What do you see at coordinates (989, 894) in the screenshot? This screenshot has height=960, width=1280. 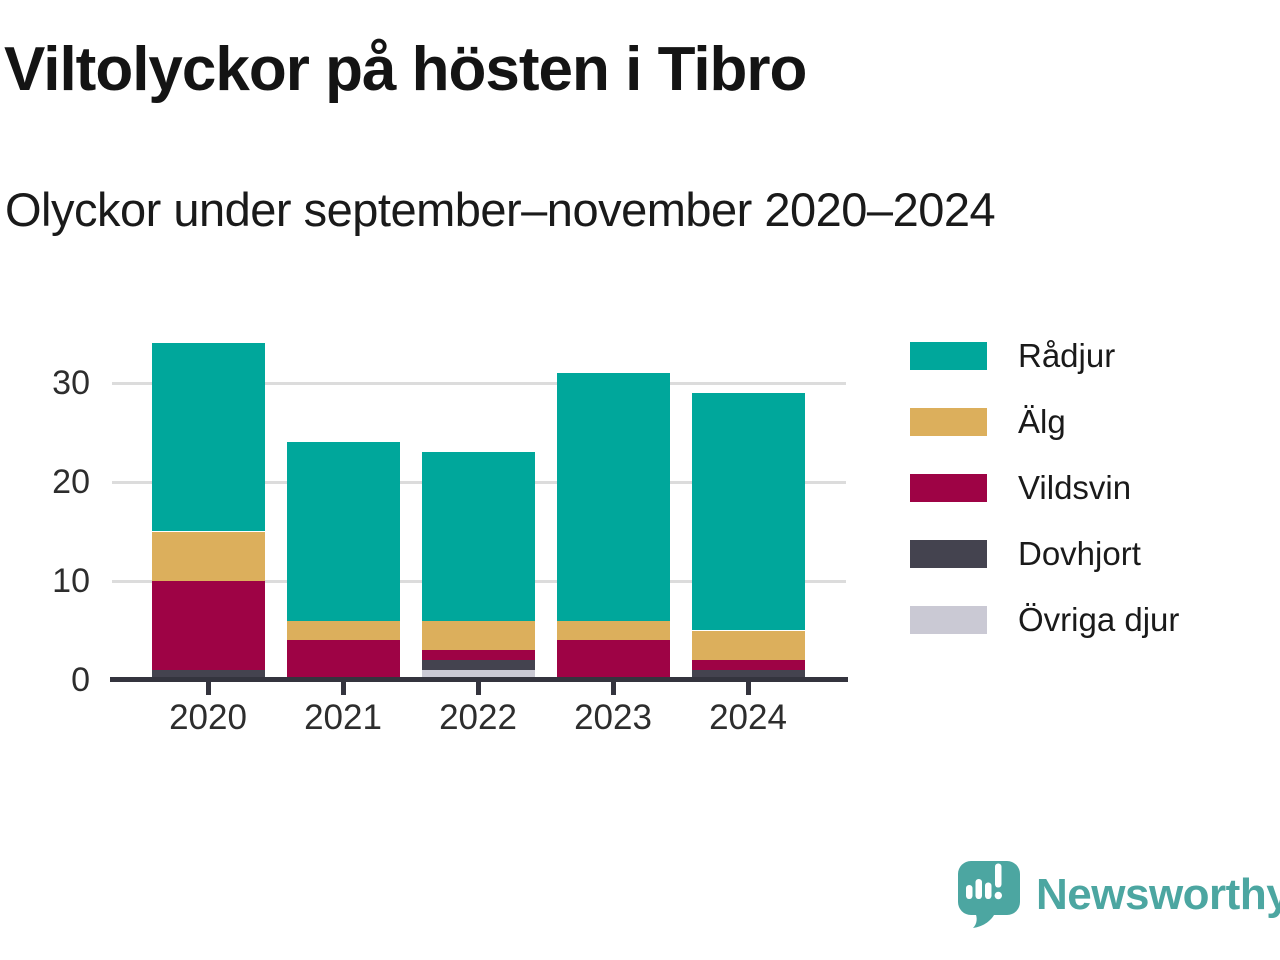 I see `newsworthy-logo-icon` at bounding box center [989, 894].